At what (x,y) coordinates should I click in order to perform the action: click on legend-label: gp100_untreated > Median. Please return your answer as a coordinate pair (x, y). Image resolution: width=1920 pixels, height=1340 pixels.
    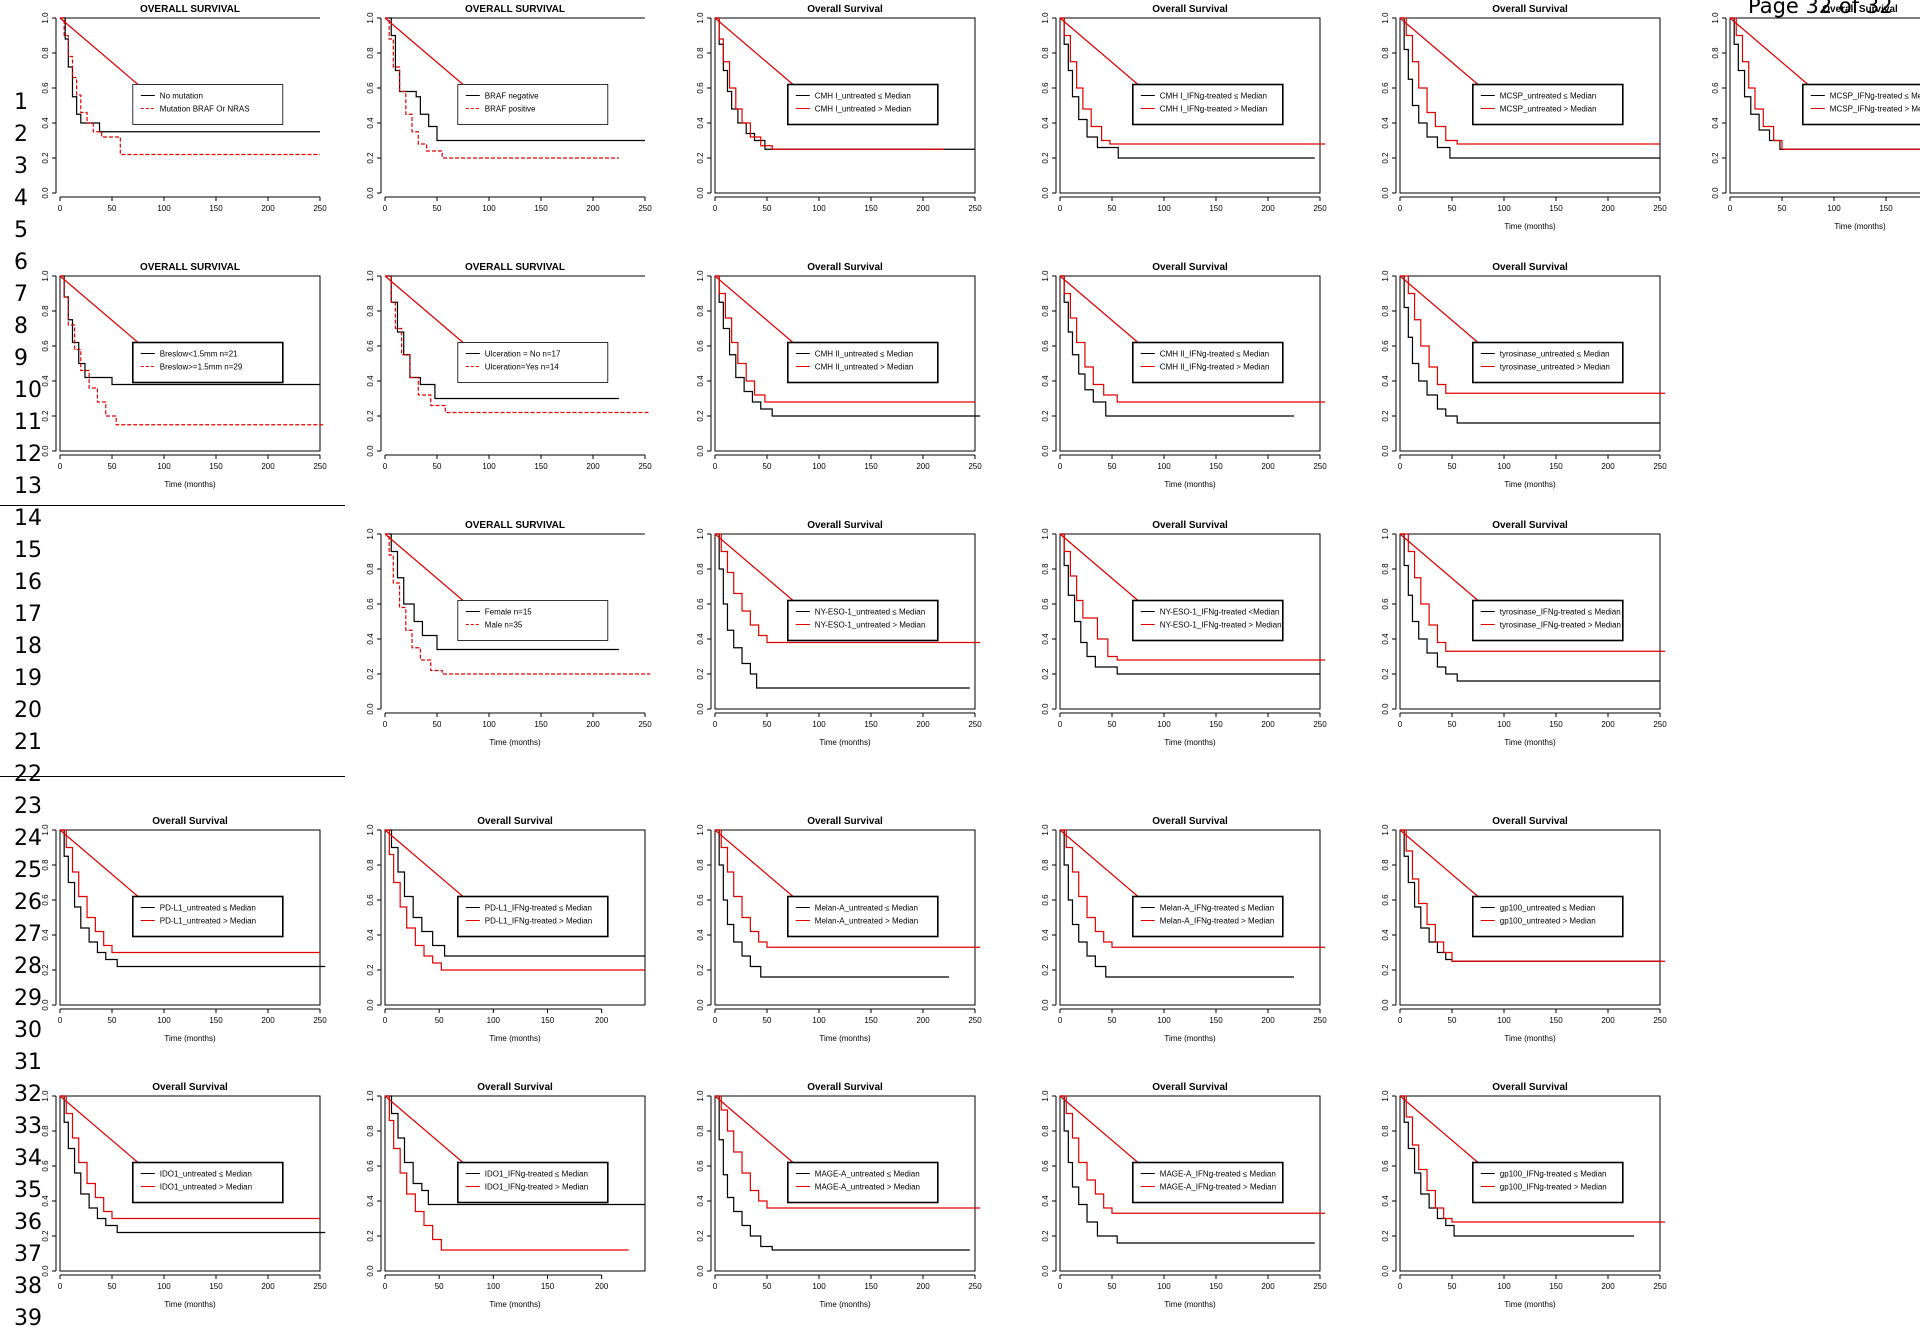
    Looking at the image, I should click on (1548, 921).